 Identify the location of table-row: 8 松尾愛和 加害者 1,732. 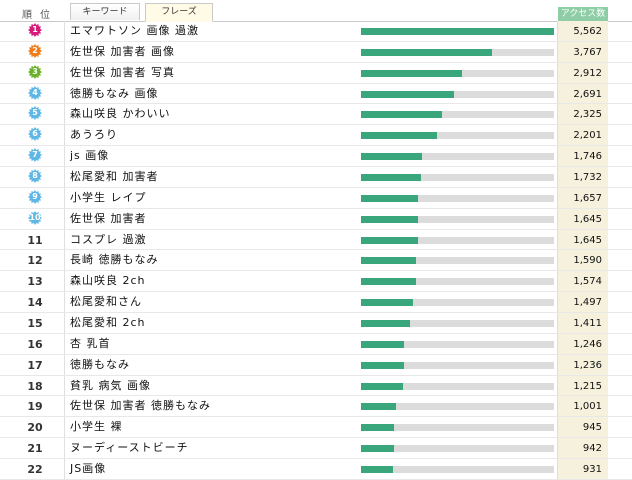
(316, 177).